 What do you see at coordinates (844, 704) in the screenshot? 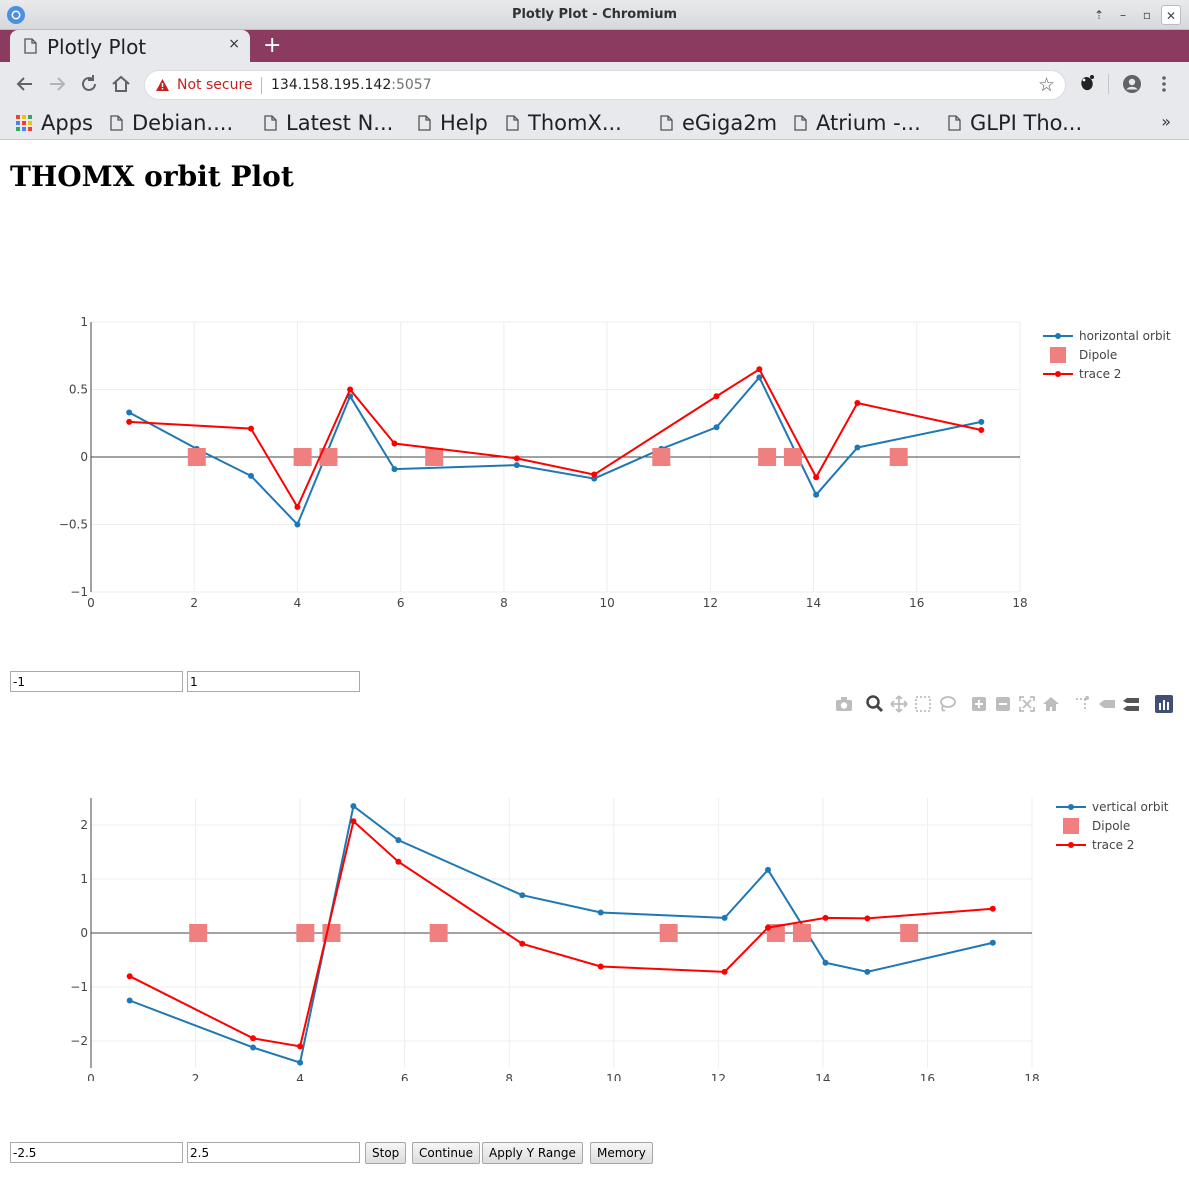
I see `camera-icon` at bounding box center [844, 704].